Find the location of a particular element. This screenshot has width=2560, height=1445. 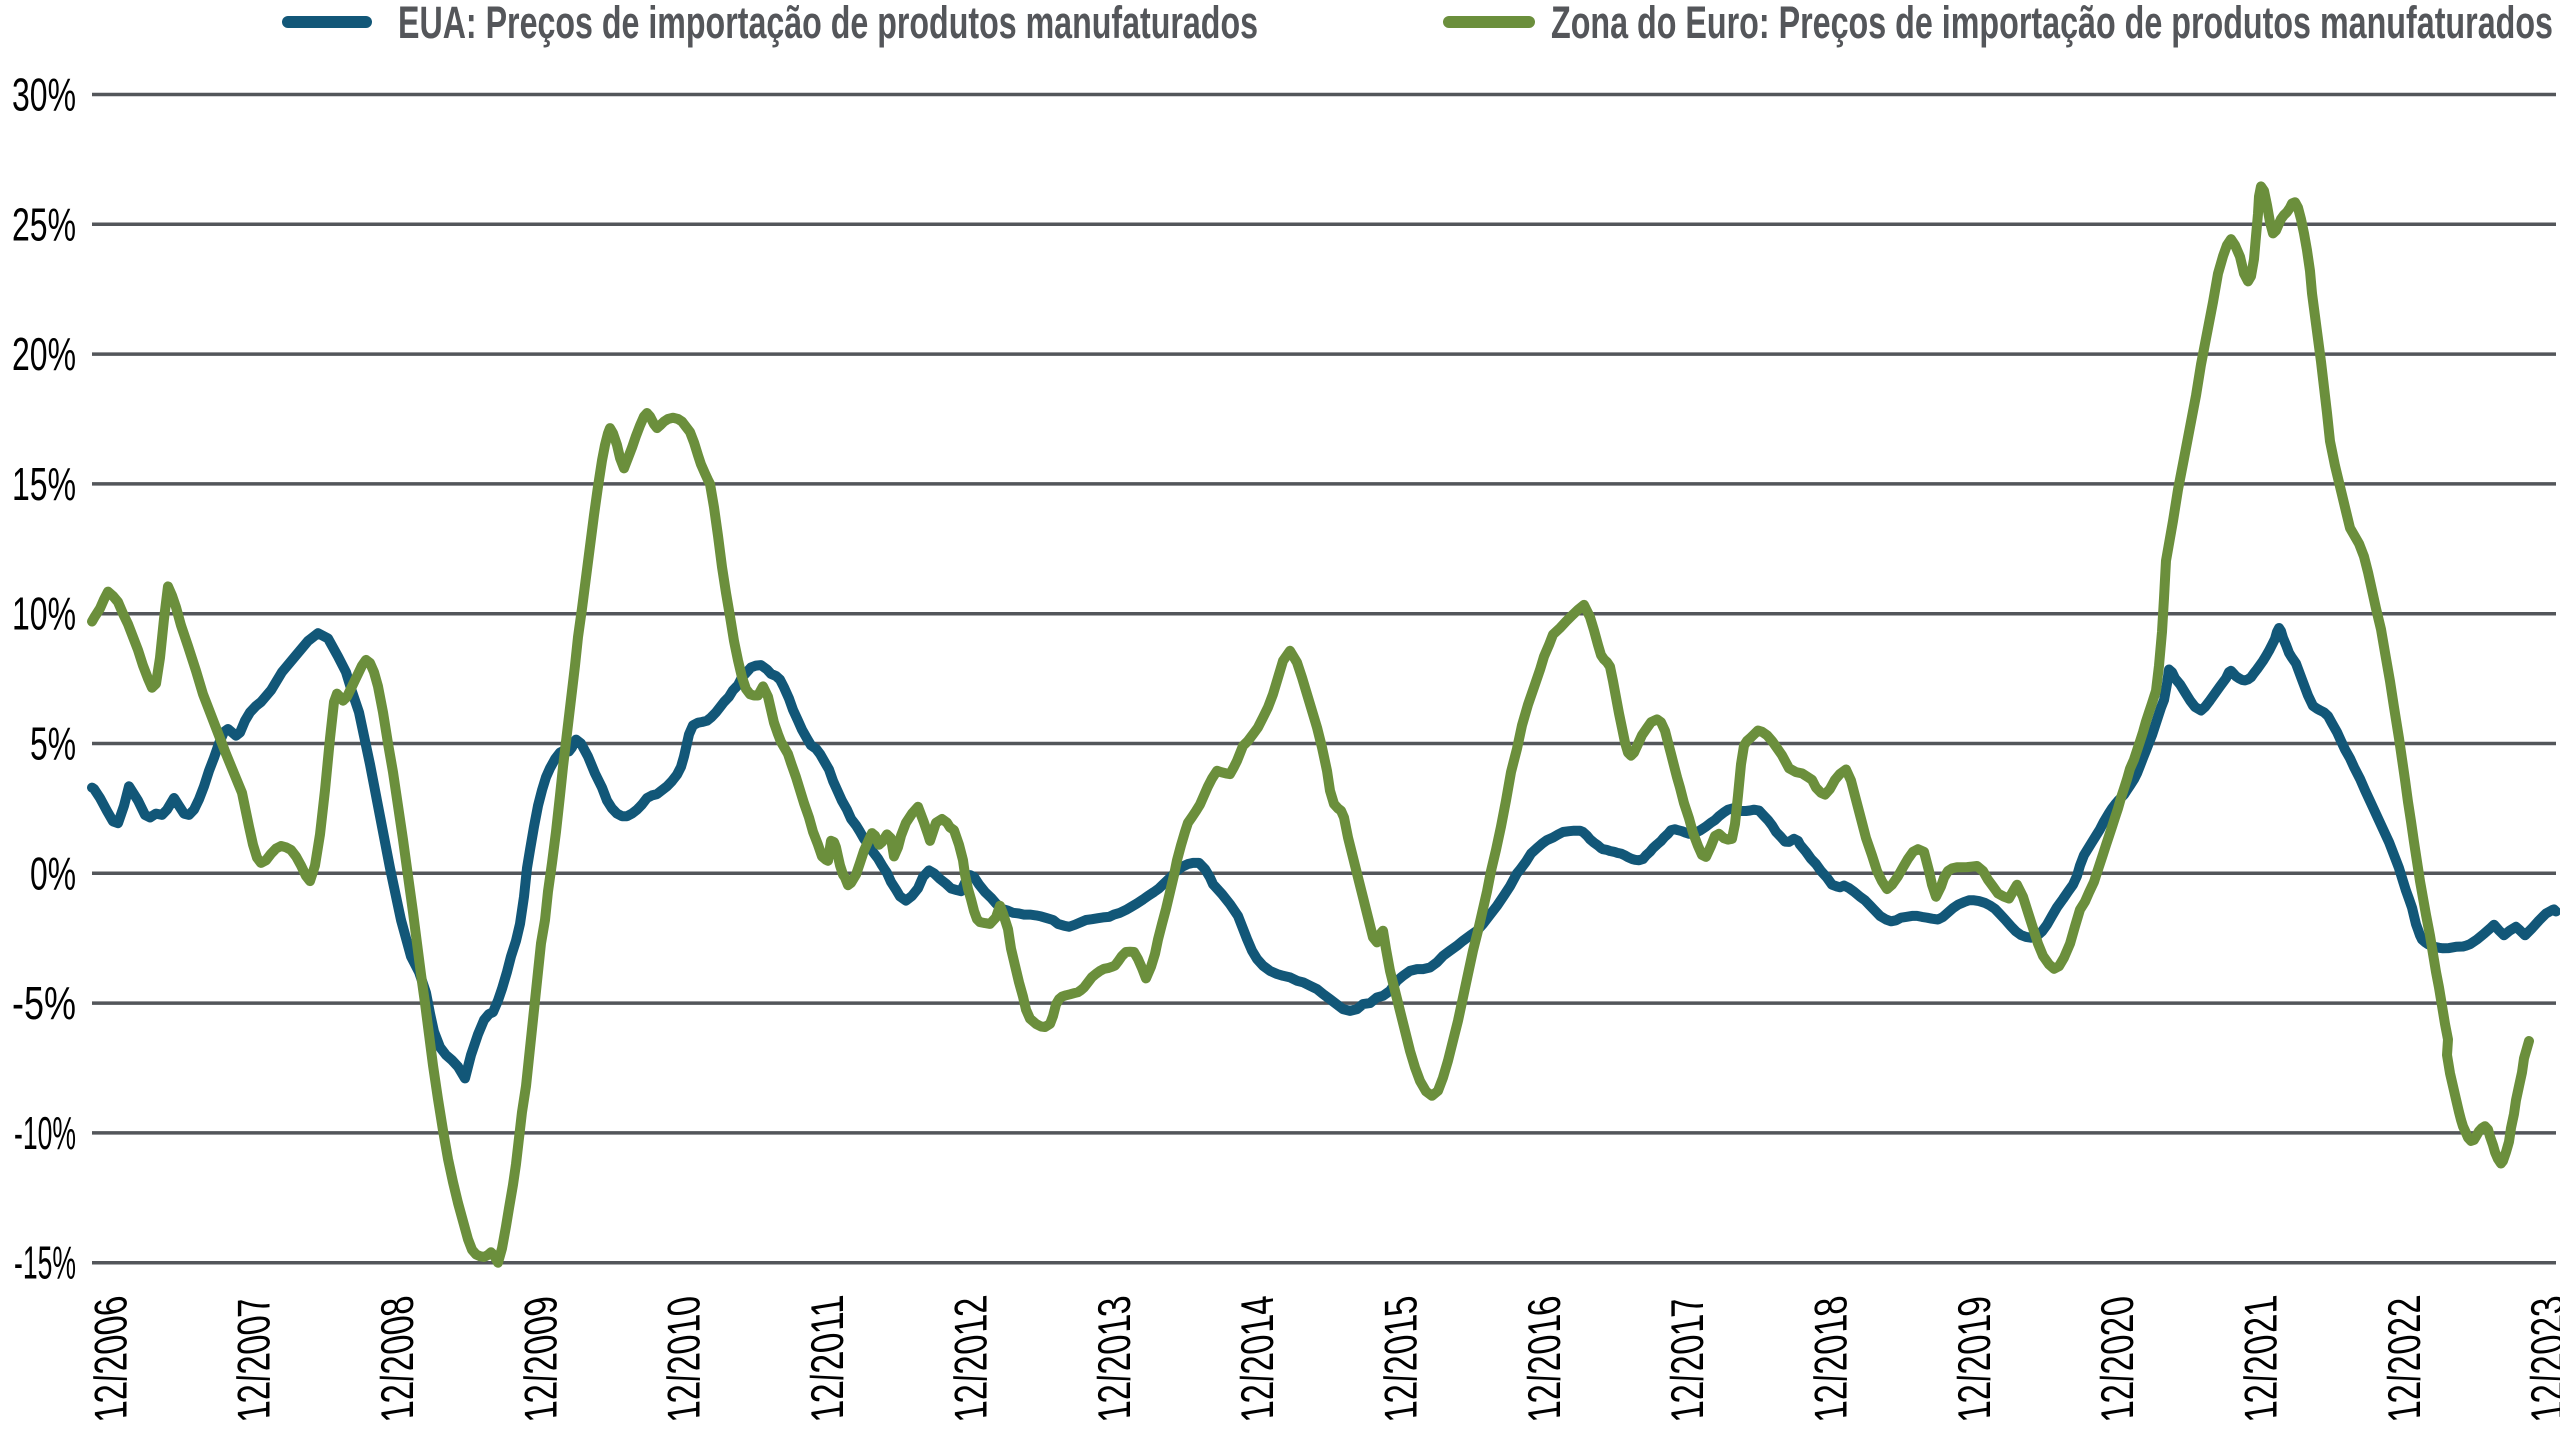

svg-text: -15% is located at coordinates (45, 1263).